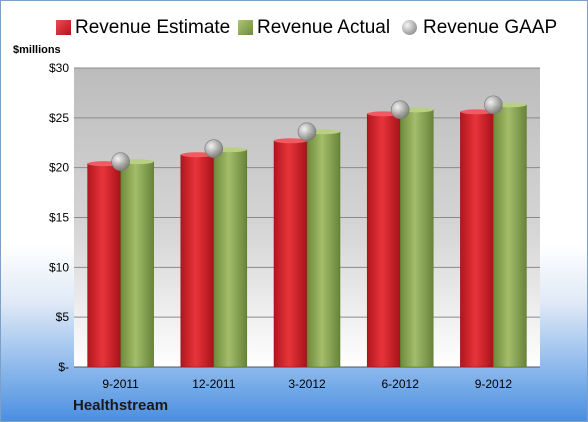  Describe the element at coordinates (59, 218) in the screenshot. I see `y-tick-label: $15` at that location.